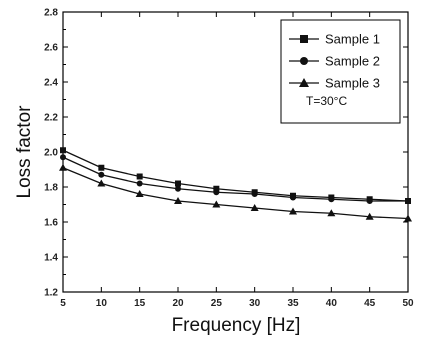 This screenshot has height=343, width=421. What do you see at coordinates (51, 118) in the screenshot?
I see `y-tick-label: 2.2` at bounding box center [51, 118].